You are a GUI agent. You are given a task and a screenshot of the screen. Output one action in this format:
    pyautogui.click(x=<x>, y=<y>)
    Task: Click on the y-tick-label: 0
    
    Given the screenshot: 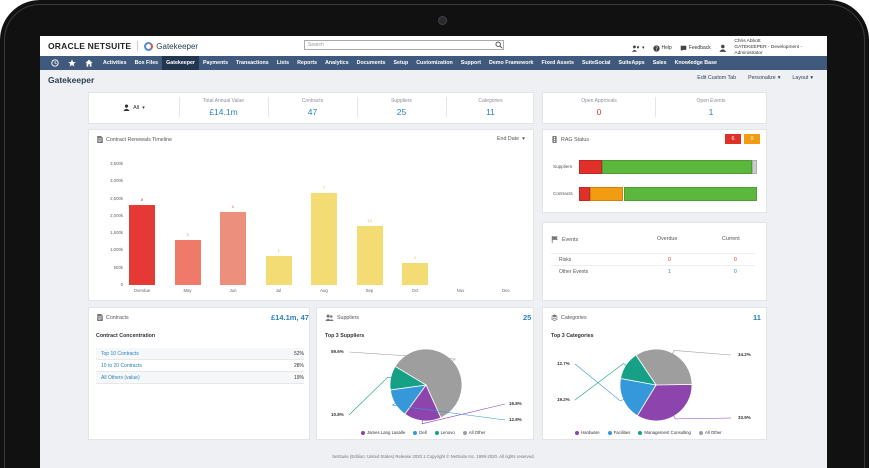 What is the action you would take?
    pyautogui.click(x=121, y=284)
    